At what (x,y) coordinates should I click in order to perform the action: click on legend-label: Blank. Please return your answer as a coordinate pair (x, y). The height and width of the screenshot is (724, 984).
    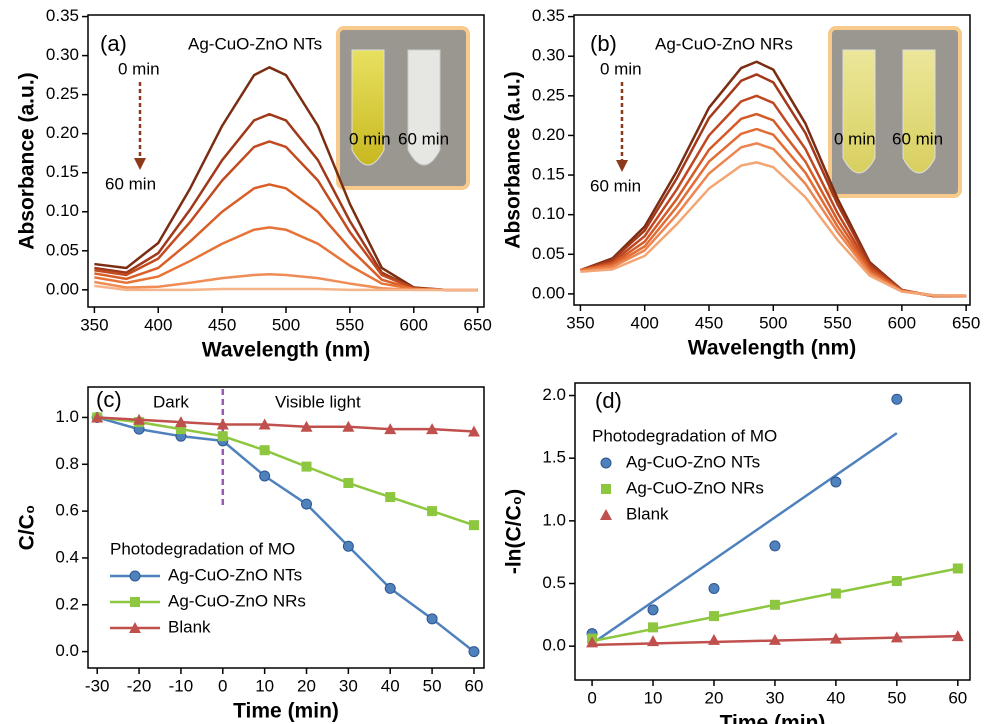
    Looking at the image, I should click on (189, 626).